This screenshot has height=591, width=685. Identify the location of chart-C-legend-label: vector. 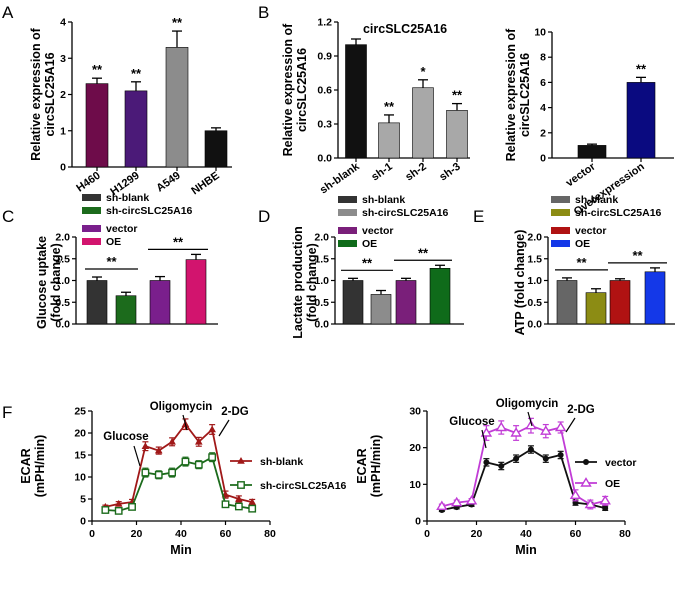
(122, 229).